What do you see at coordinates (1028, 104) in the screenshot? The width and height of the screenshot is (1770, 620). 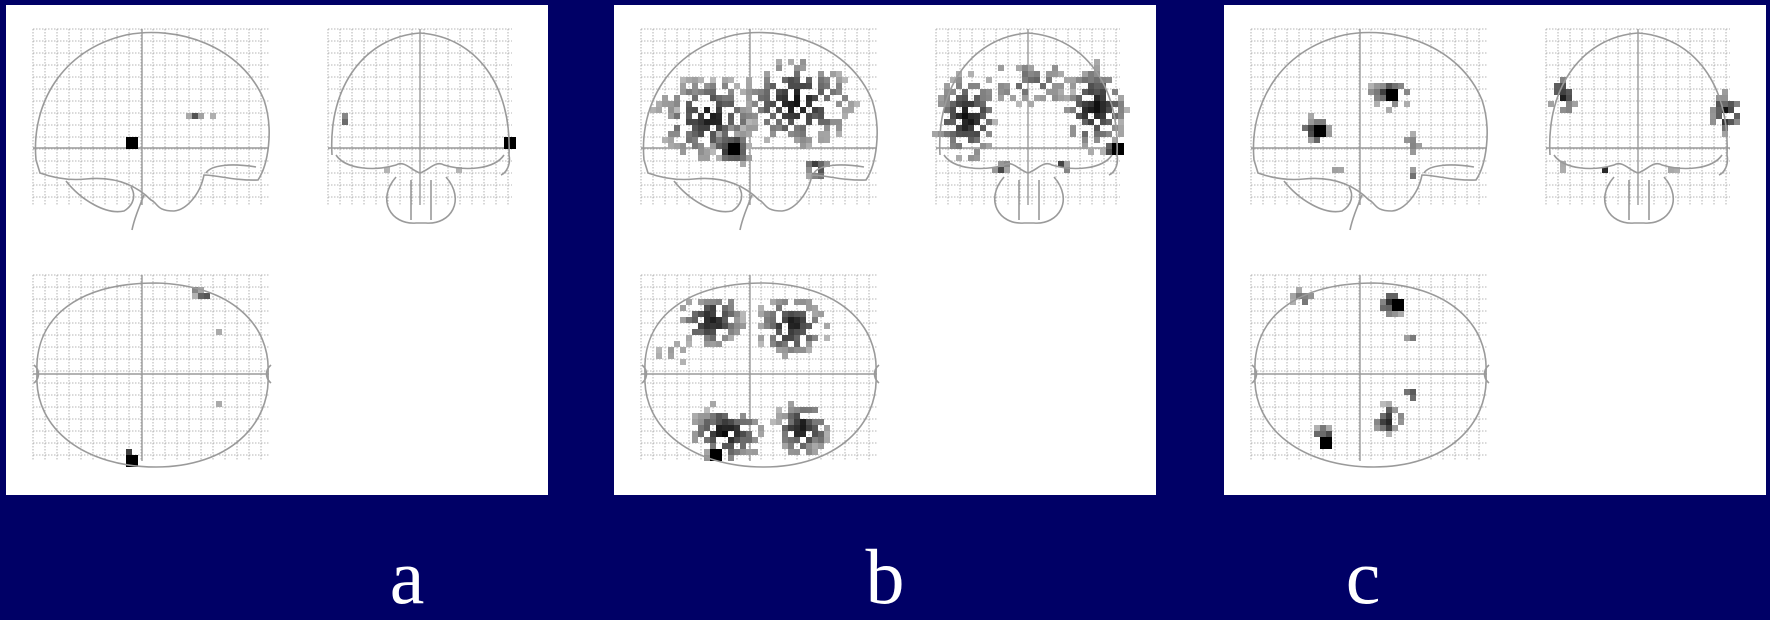 I see `coronal-outline` at bounding box center [1028, 104].